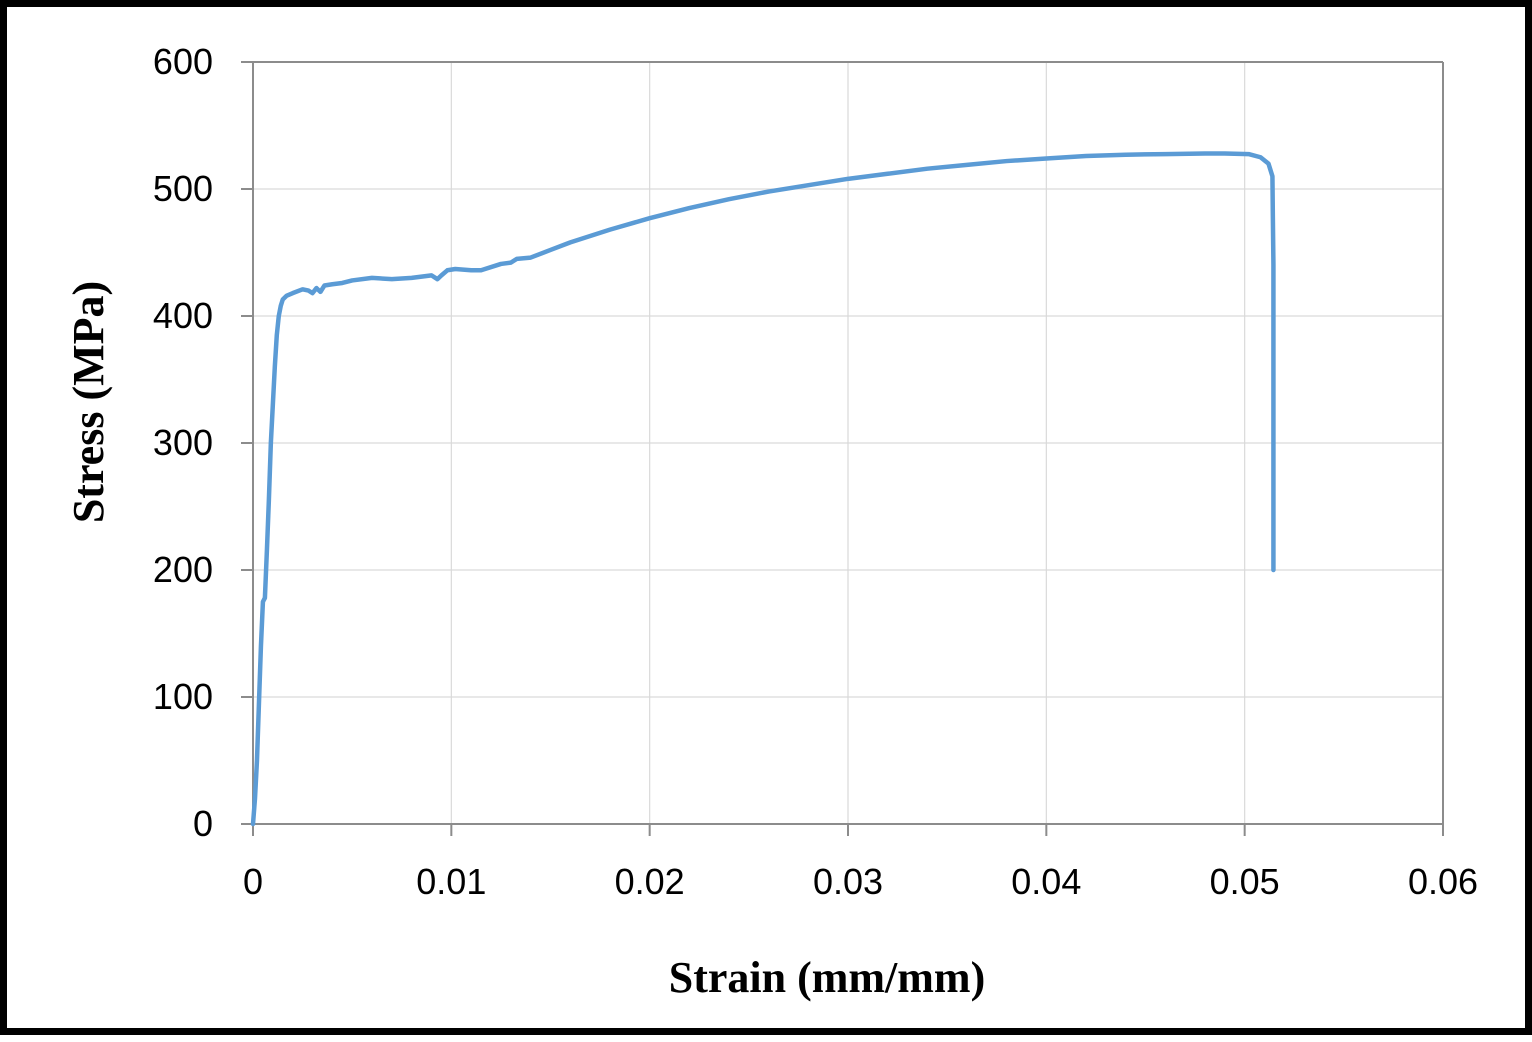 This screenshot has height=1042, width=1532. Describe the element at coordinates (183, 569) in the screenshot. I see `y-tick-label: 200` at that location.